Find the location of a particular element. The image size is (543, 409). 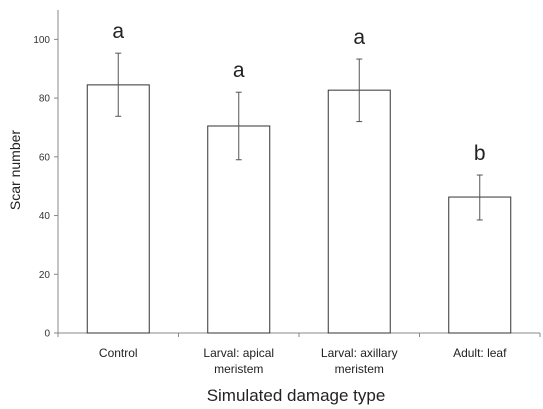

category-label-line: Adult: leaf is located at coordinates (480, 353).